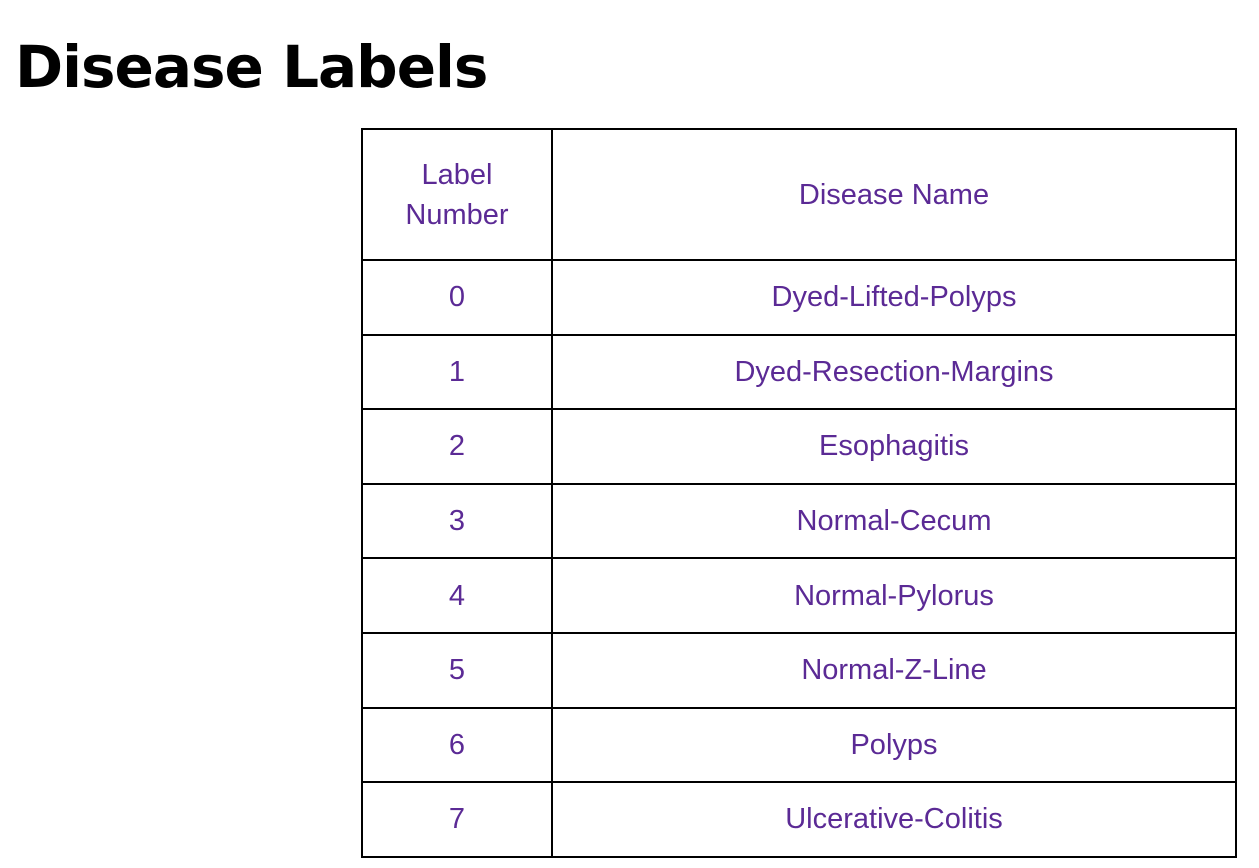 The width and height of the screenshot is (1259, 868). I want to click on disease-name-cell: Normal-Pylorus, so click(894, 595).